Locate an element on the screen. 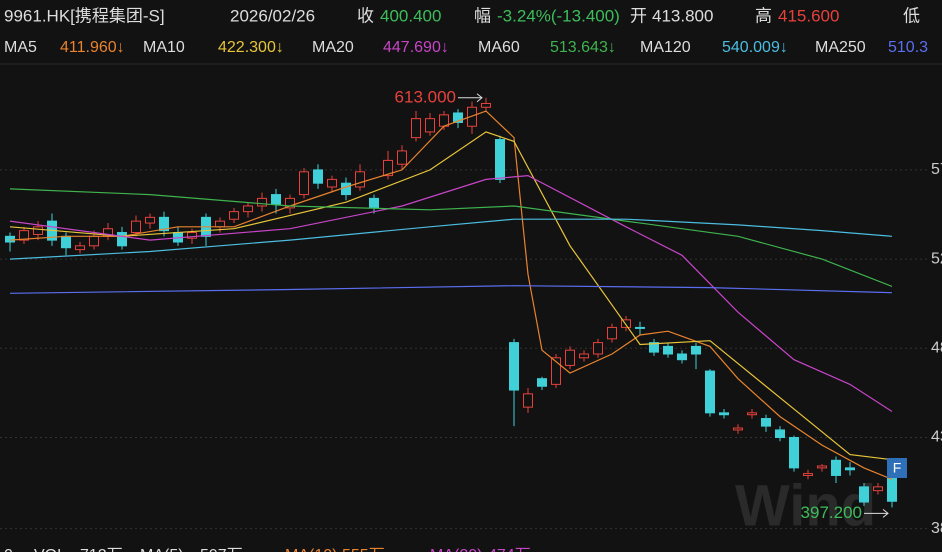 The height and width of the screenshot is (552, 942). legend-value: 411.960↓ is located at coordinates (92, 47).